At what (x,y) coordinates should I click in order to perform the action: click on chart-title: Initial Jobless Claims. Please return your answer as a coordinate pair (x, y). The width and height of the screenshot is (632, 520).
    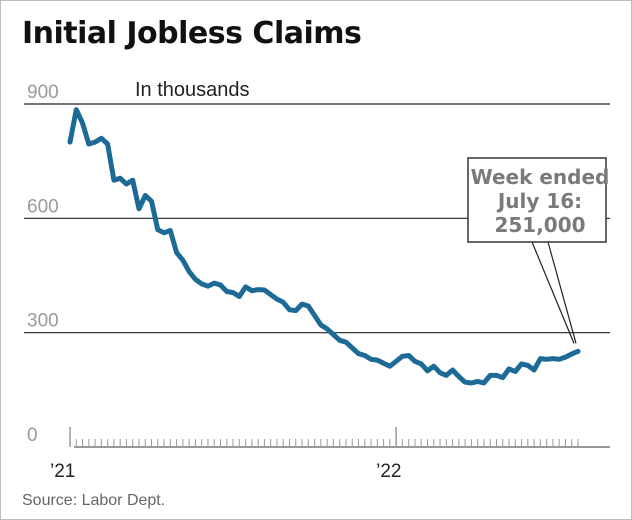
    Looking at the image, I should click on (192, 33).